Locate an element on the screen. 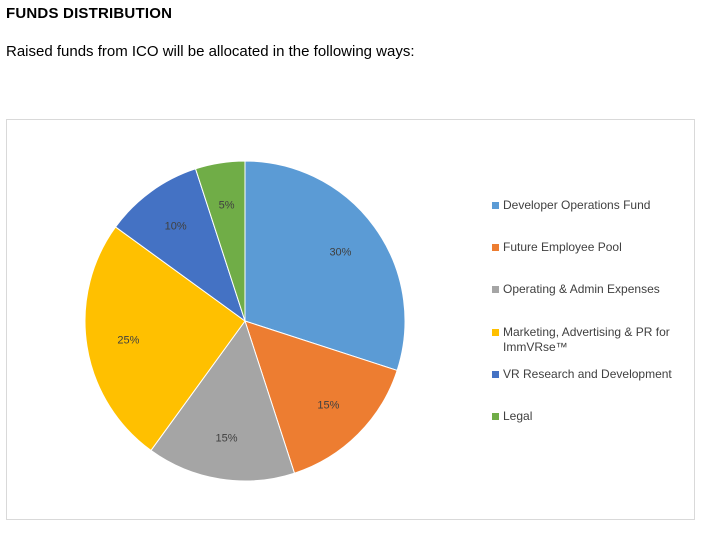 The image size is (714, 533). data-label-legal: 5% is located at coordinates (227, 205).